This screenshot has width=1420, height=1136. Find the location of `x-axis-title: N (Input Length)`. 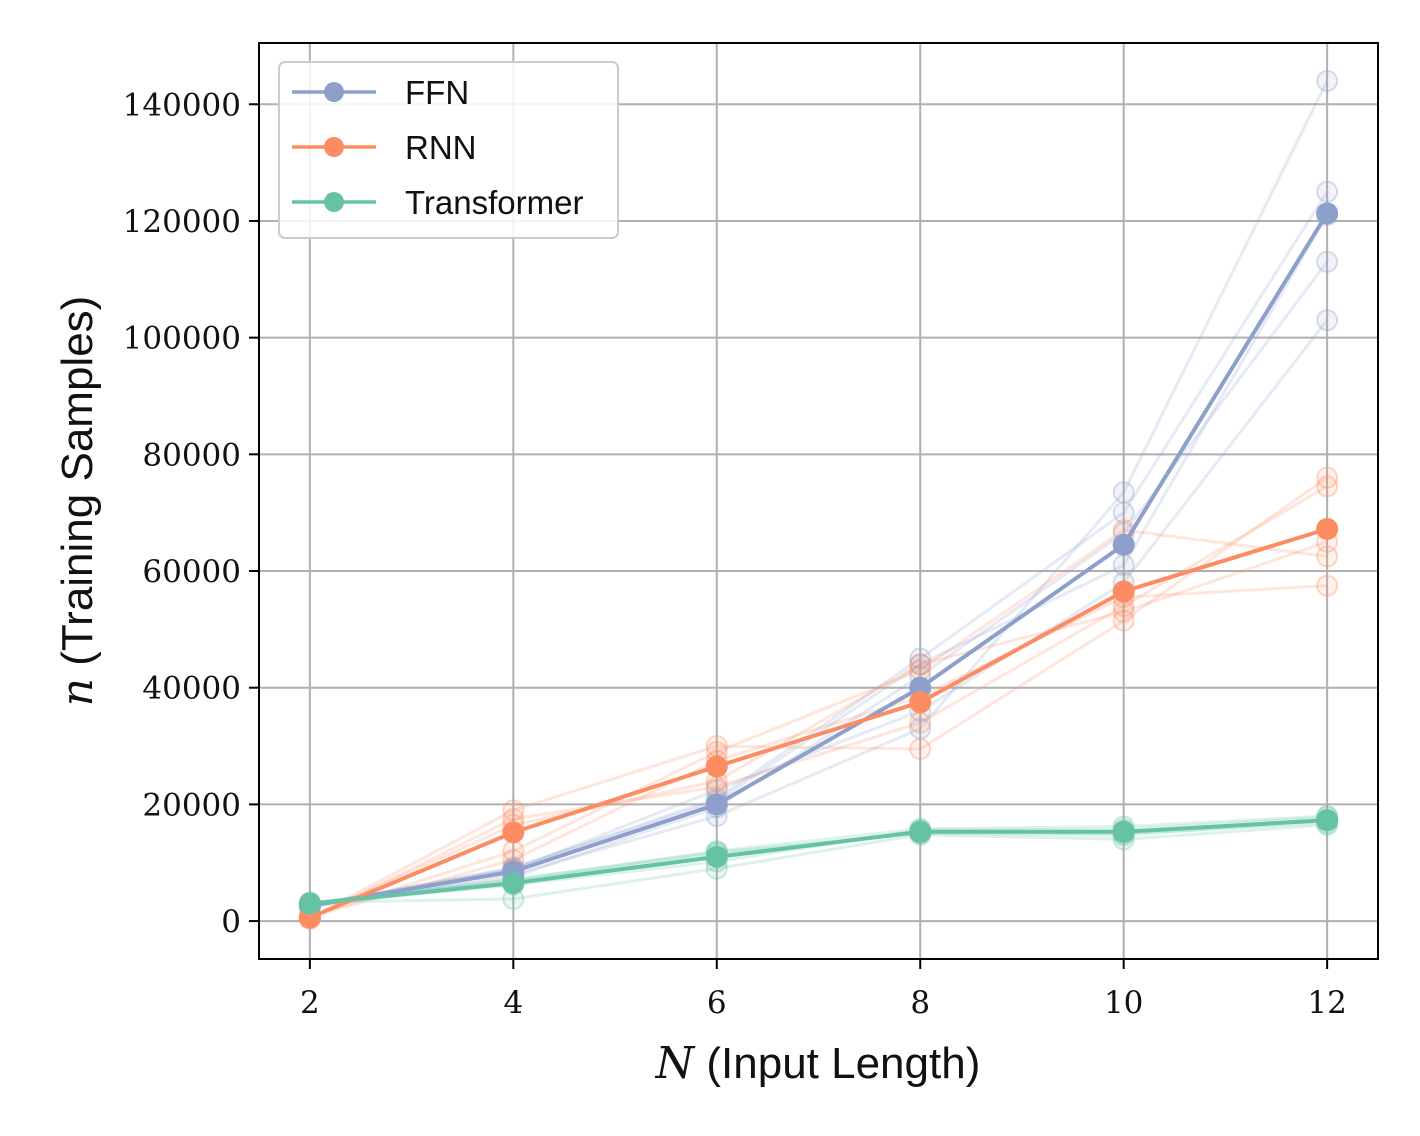

x-axis-title: N (Input Length) is located at coordinates (818, 1063).